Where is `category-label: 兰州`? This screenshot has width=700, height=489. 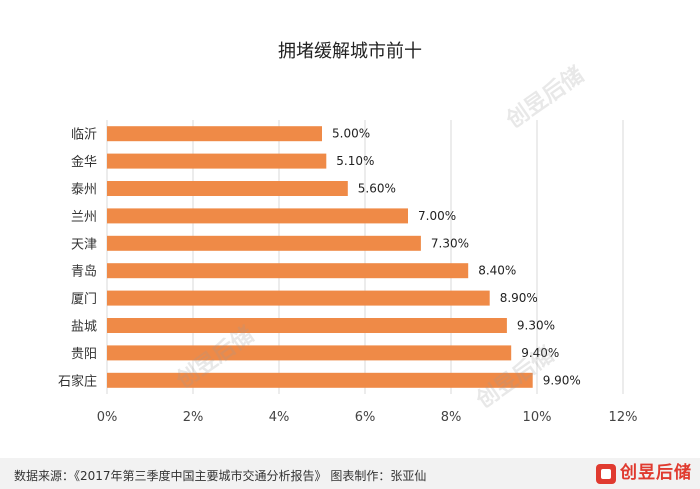 category-label: 兰州 is located at coordinates (84, 217).